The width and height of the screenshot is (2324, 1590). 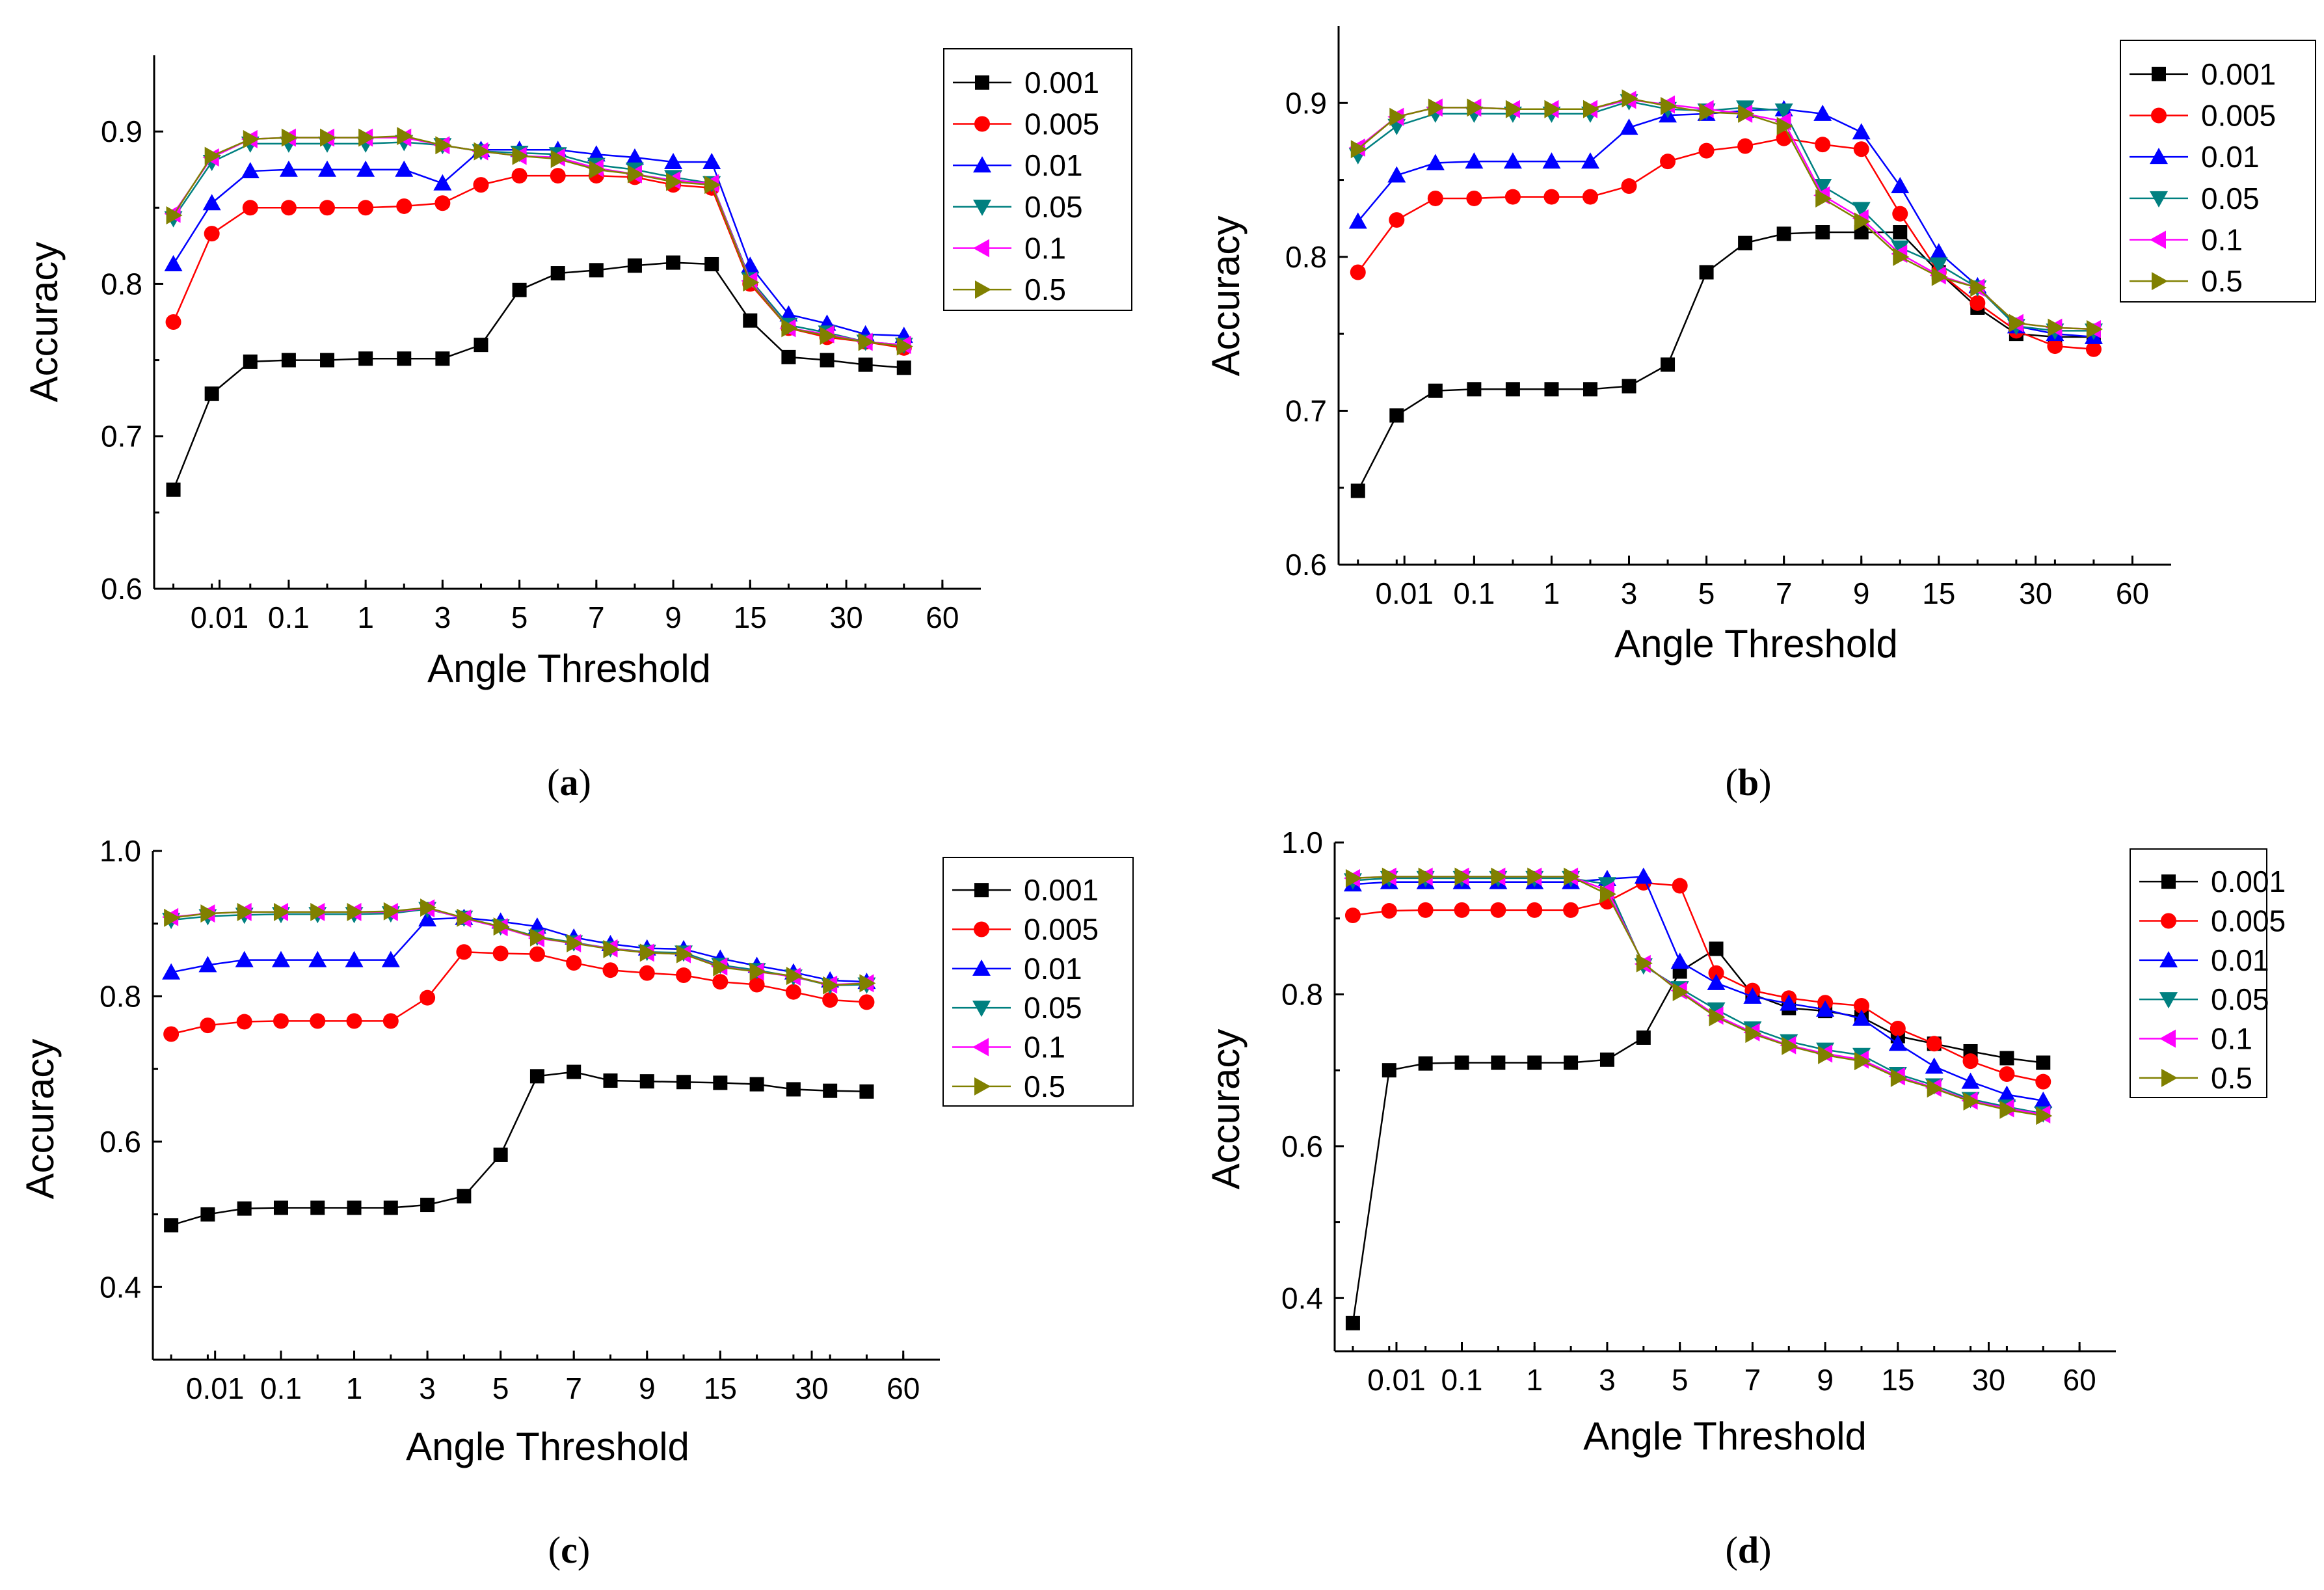 What do you see at coordinates (720, 1388) in the screenshot?
I see `x-tick-label: 15` at bounding box center [720, 1388].